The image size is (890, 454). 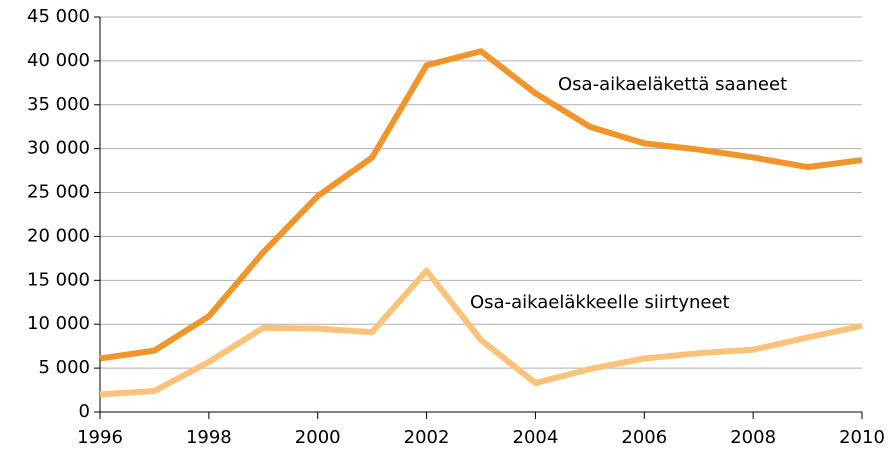 I want to click on x-tick-label: 2002, so click(x=427, y=437).